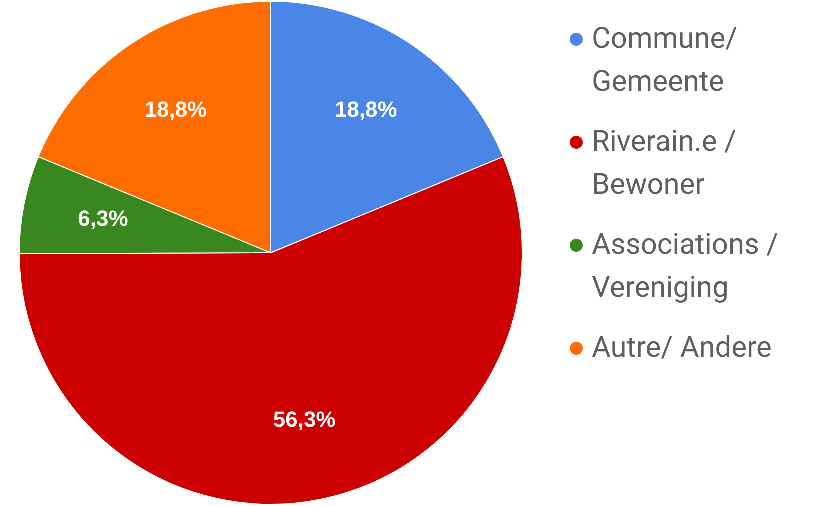 The image size is (837, 506). What do you see at coordinates (665, 61) in the screenshot?
I see `legend-label: Commune/ Gemeente` at bounding box center [665, 61].